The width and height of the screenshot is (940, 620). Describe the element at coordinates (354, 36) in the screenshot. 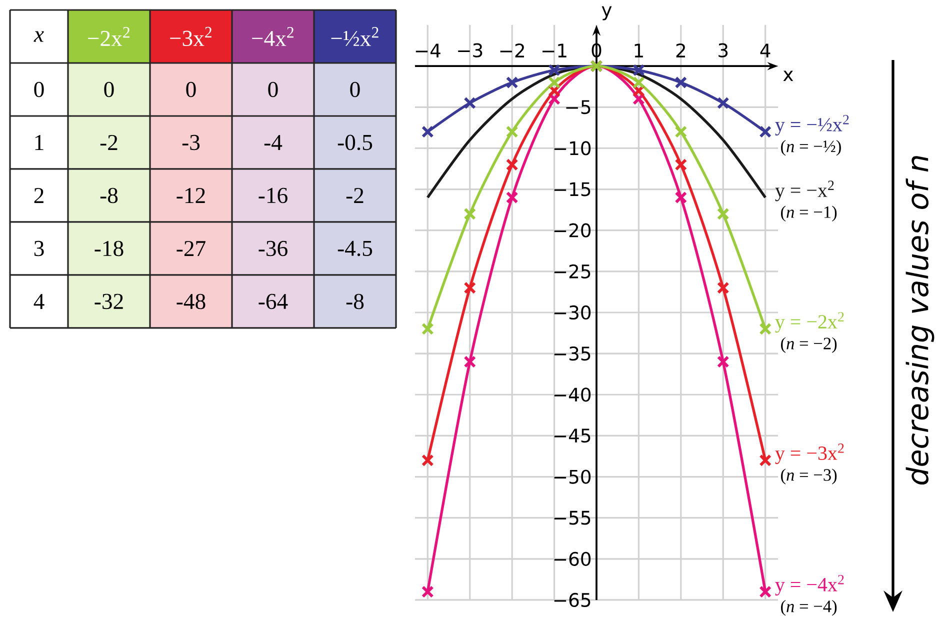

I see `x-tick-label: −½x$^{2}$` at that location.